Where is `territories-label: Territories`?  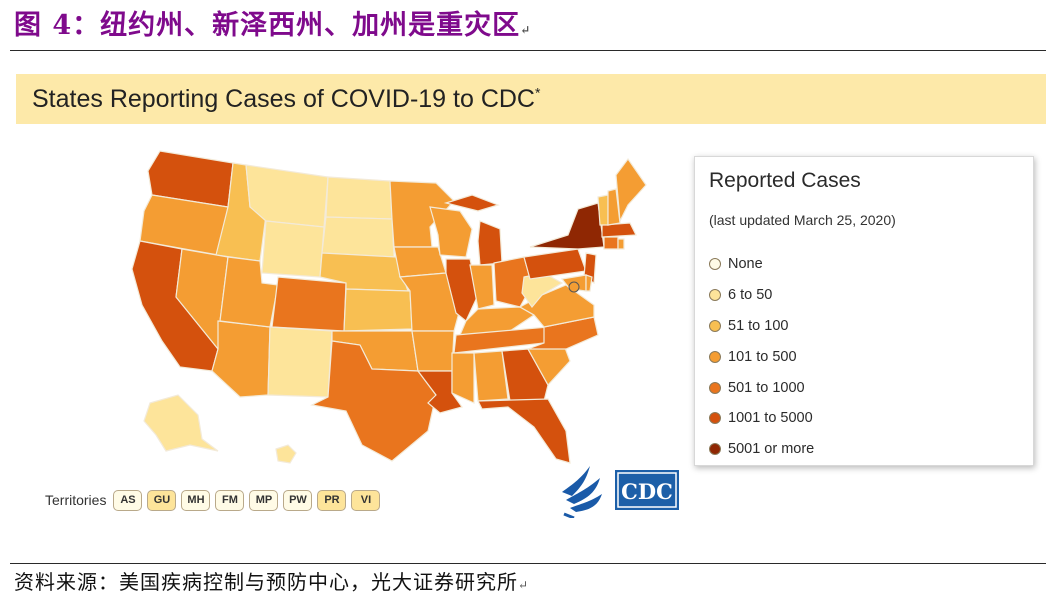
territories-label: Territories is located at coordinates (76, 500).